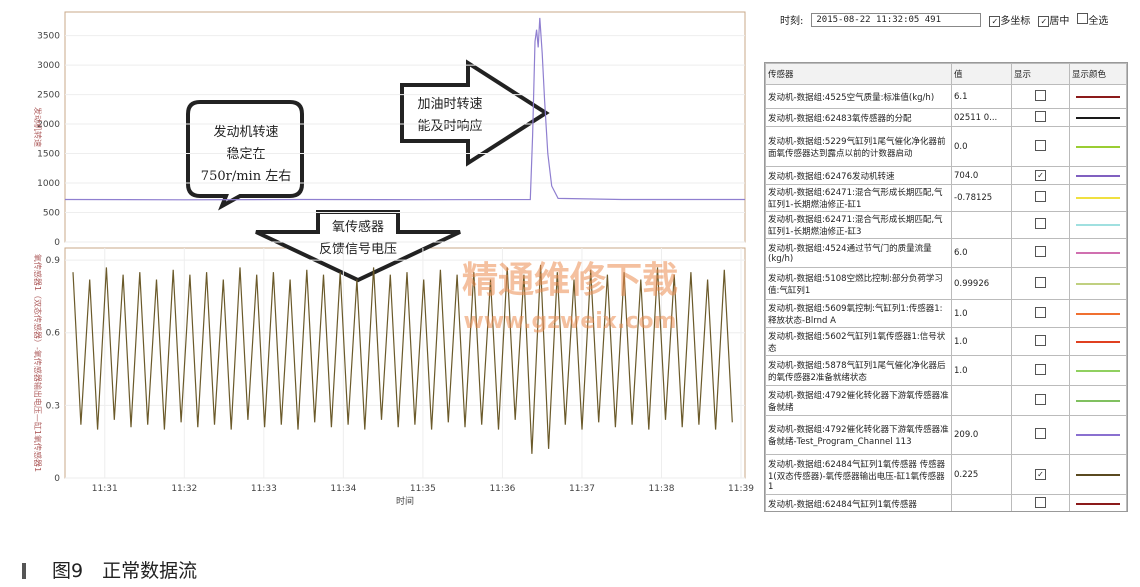  I want to click on table-row: 发动机-数据组:5602气缸列1氧传感器1:信号状态 1.0, so click(946, 341).